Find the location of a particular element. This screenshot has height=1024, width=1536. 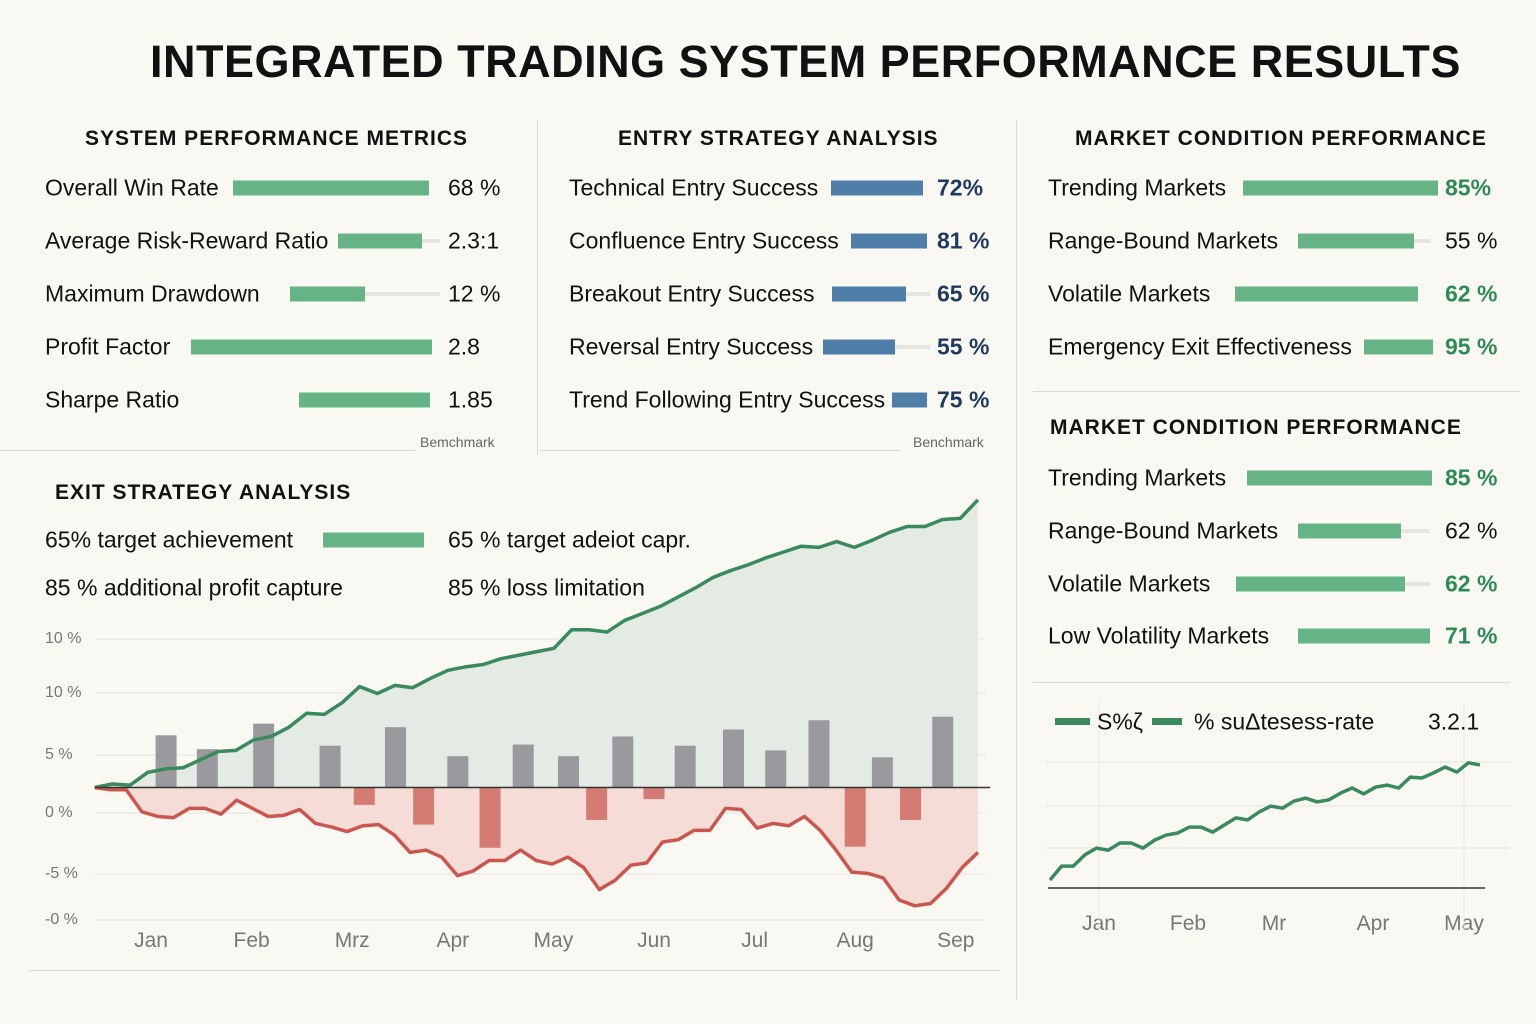

metric-value: 71 % is located at coordinates (1471, 635).